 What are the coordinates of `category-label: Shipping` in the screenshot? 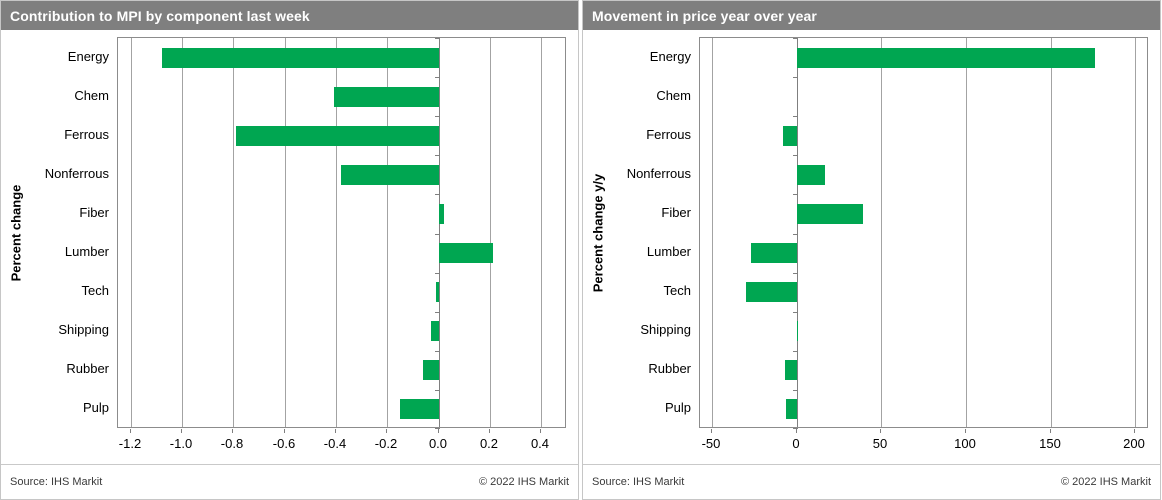 It's located at (665, 329).